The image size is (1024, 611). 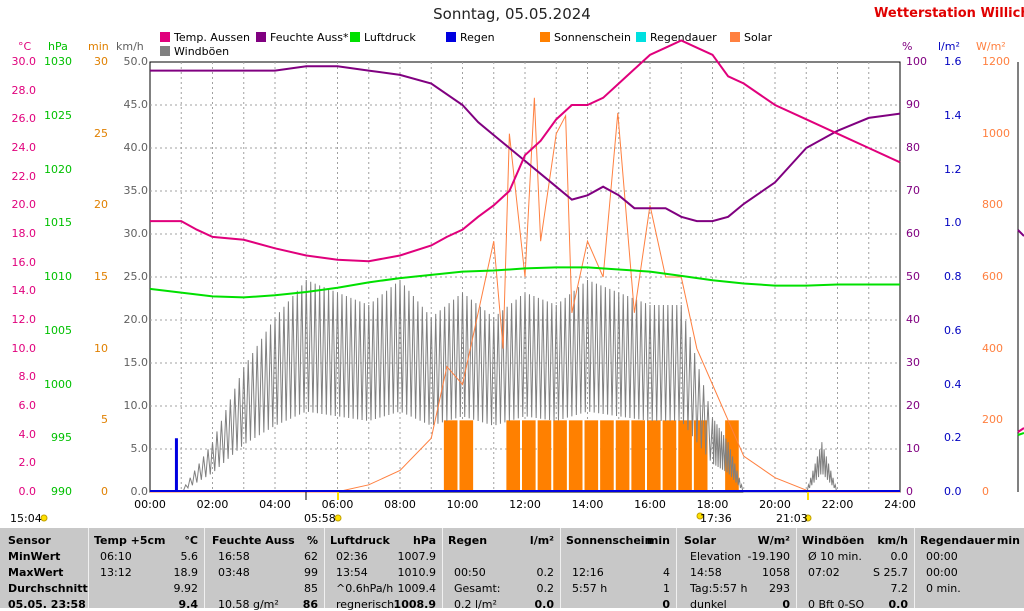 I want to click on tick-label-minutes: 25, so click(x=101, y=133).